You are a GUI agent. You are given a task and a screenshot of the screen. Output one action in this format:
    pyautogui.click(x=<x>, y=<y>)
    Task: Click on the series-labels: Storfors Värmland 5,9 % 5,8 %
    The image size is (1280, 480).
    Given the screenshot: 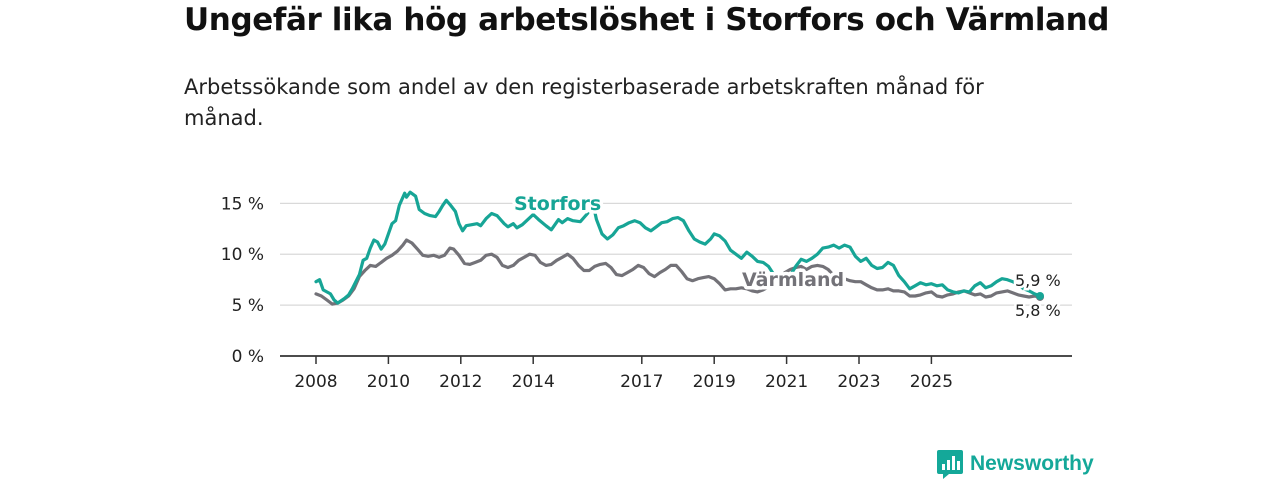 What is the action you would take?
    pyautogui.click(x=787, y=256)
    